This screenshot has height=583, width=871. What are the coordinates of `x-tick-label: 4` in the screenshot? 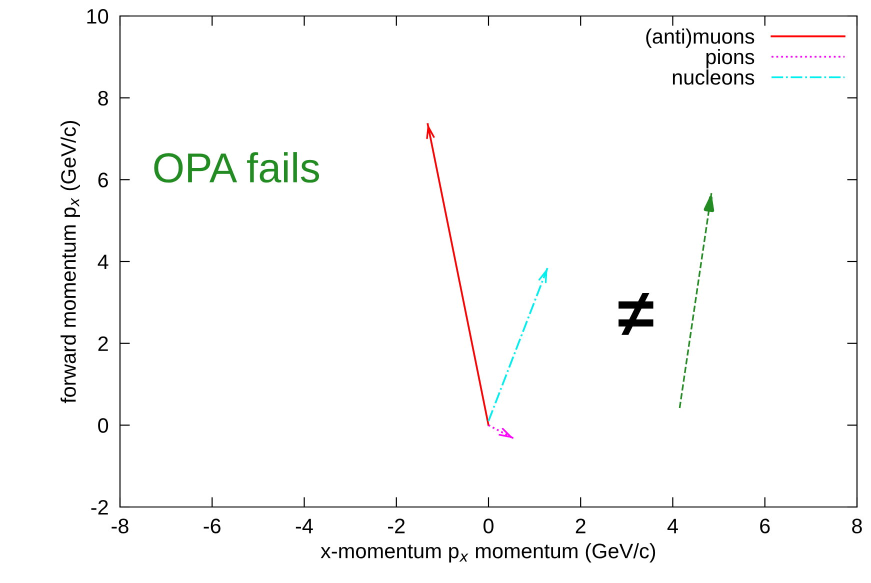 It's located at (672, 526).